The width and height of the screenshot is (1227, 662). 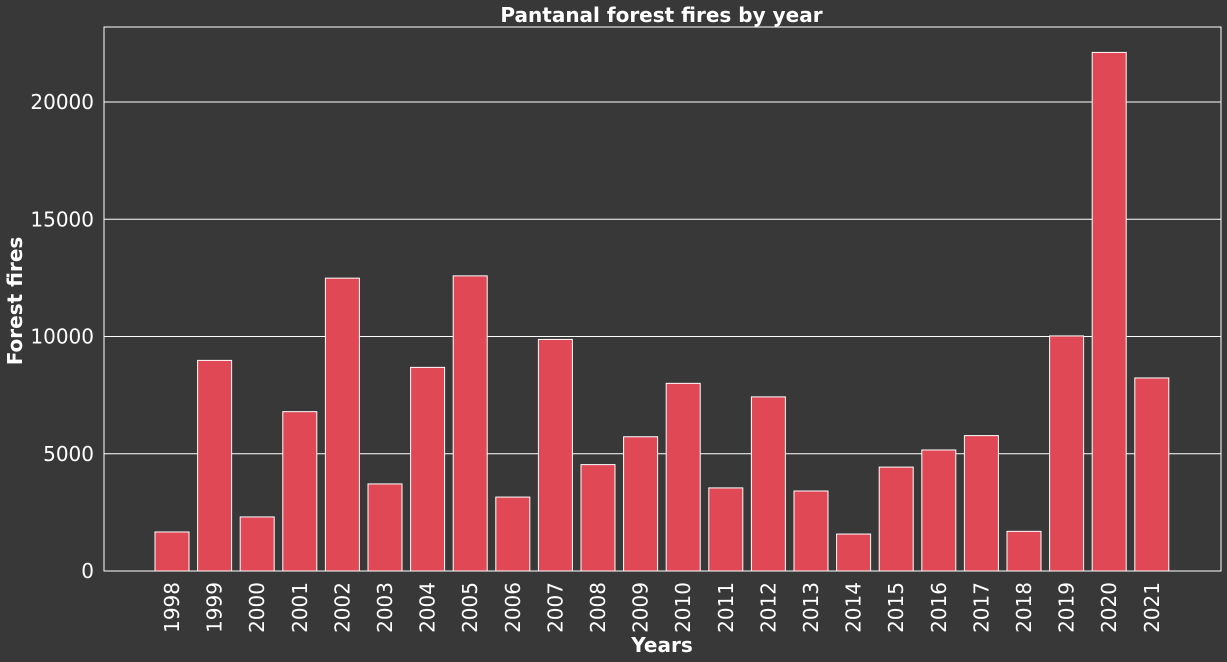 What do you see at coordinates (300, 491) in the screenshot?
I see `bar-2001` at bounding box center [300, 491].